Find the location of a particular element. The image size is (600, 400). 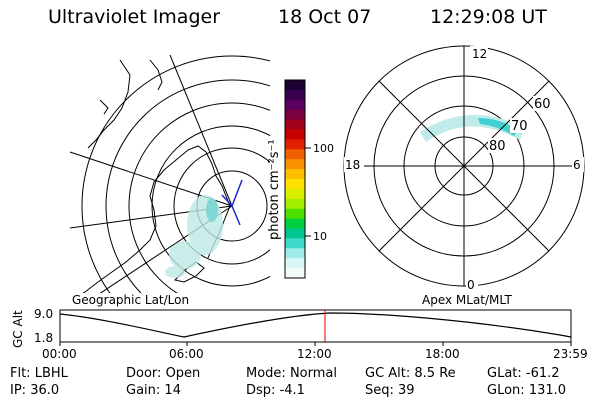

observation-time: 12:29:08 UT is located at coordinates (488, 17).